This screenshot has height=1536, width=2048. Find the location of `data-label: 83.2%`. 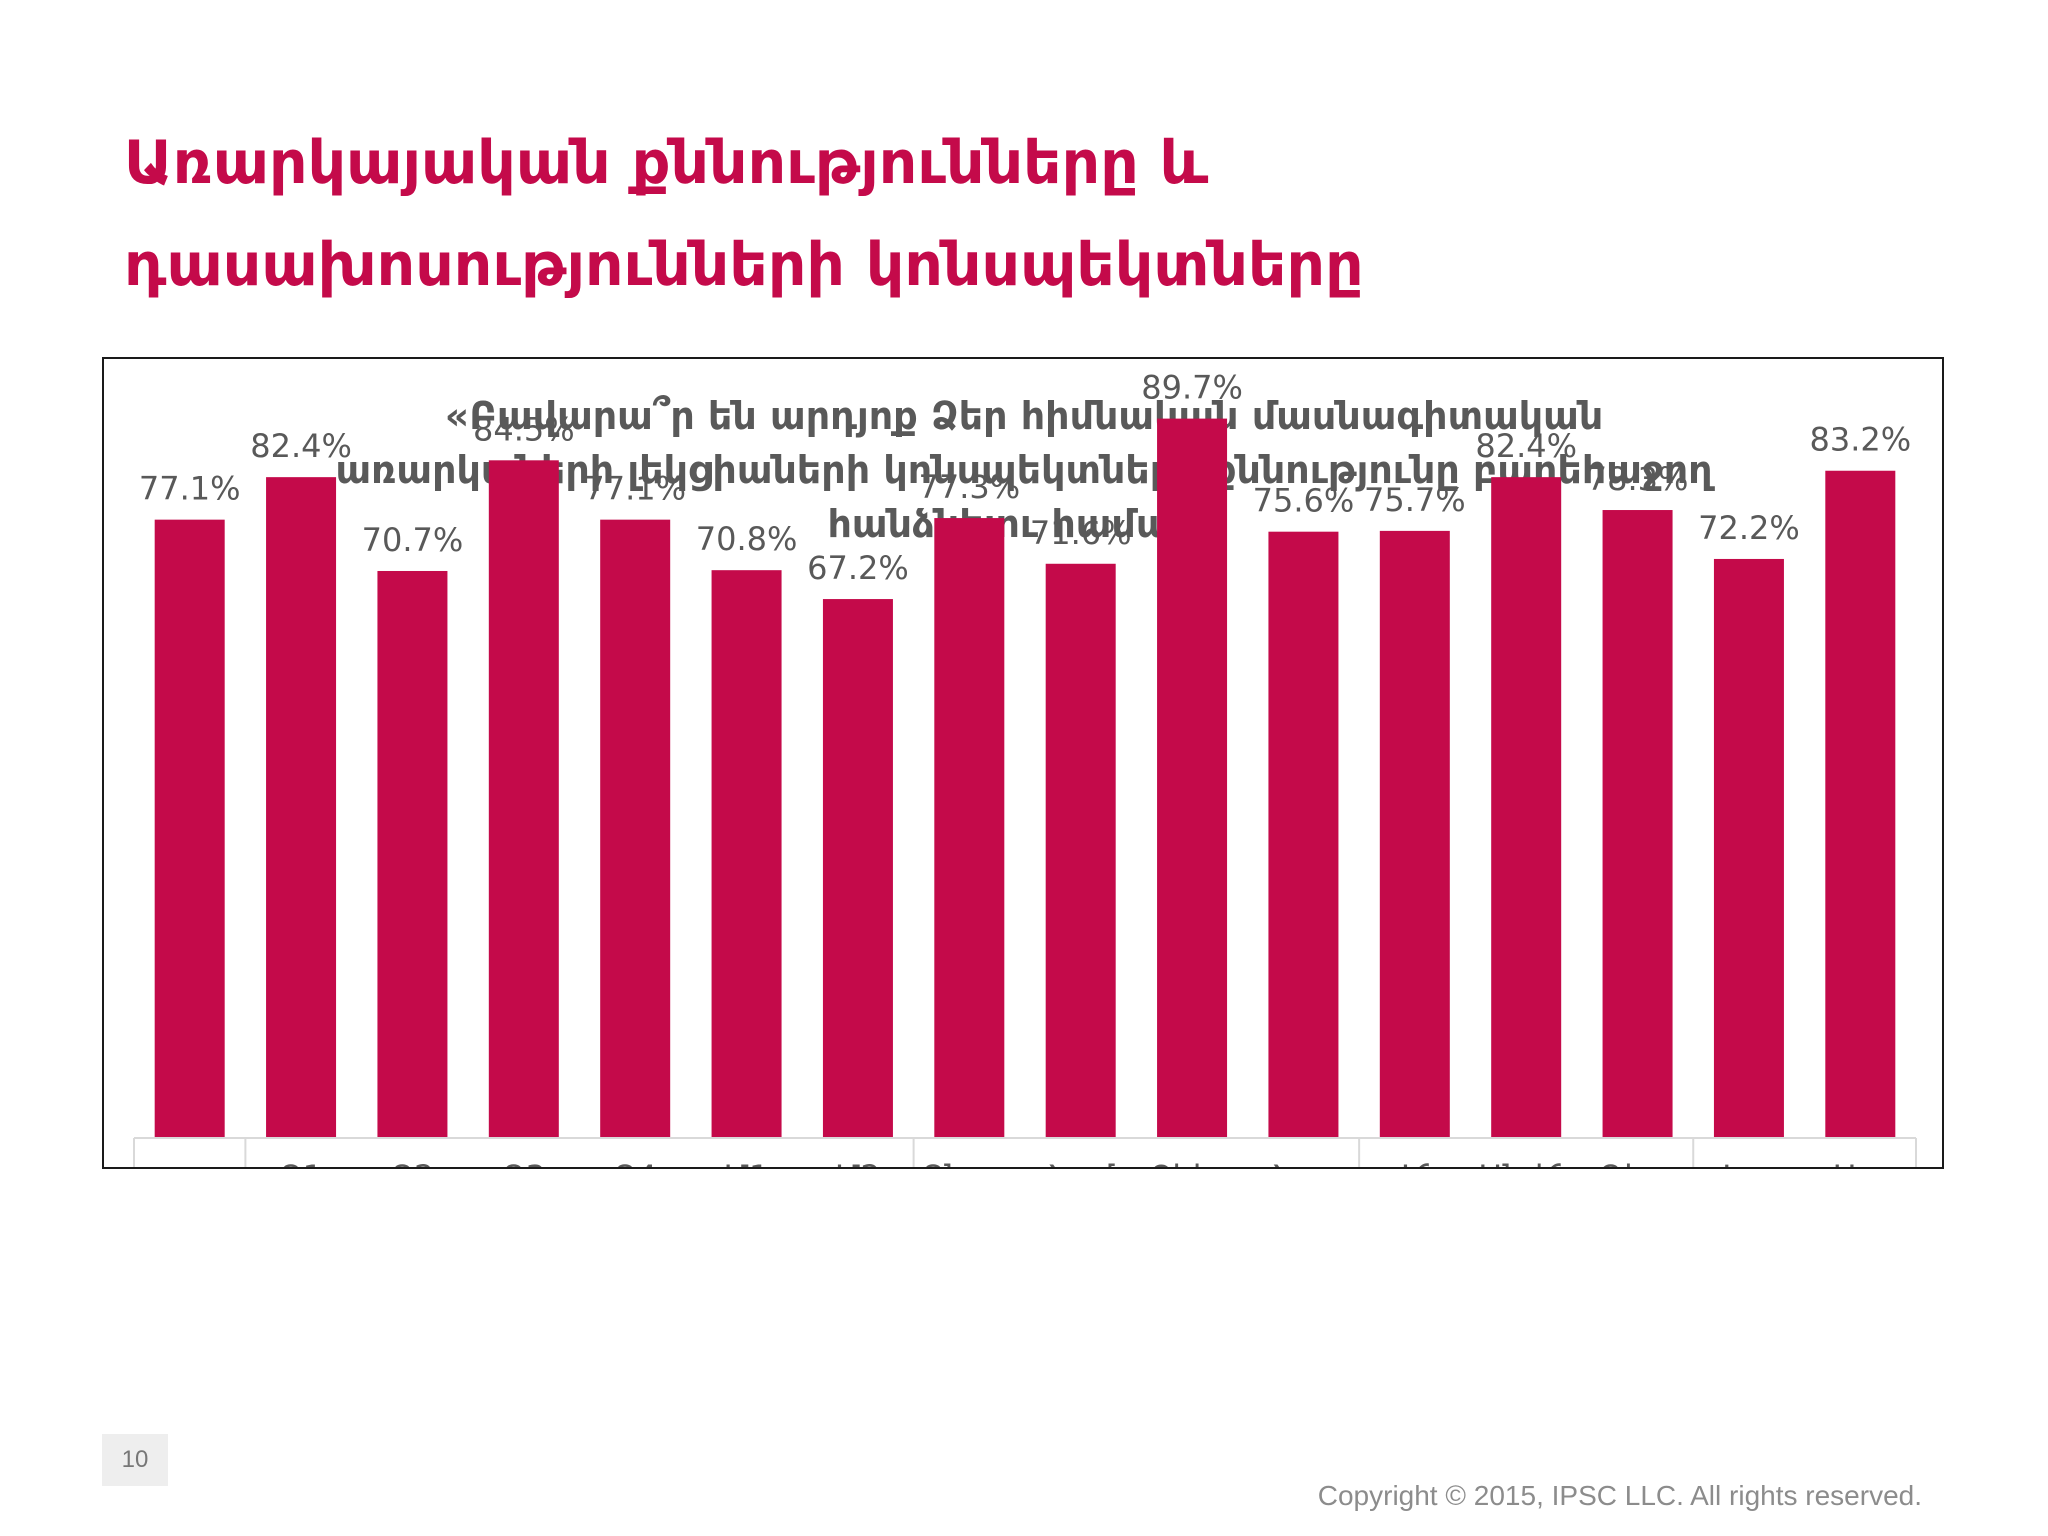

data-label: 83.2% is located at coordinates (1860, 440).